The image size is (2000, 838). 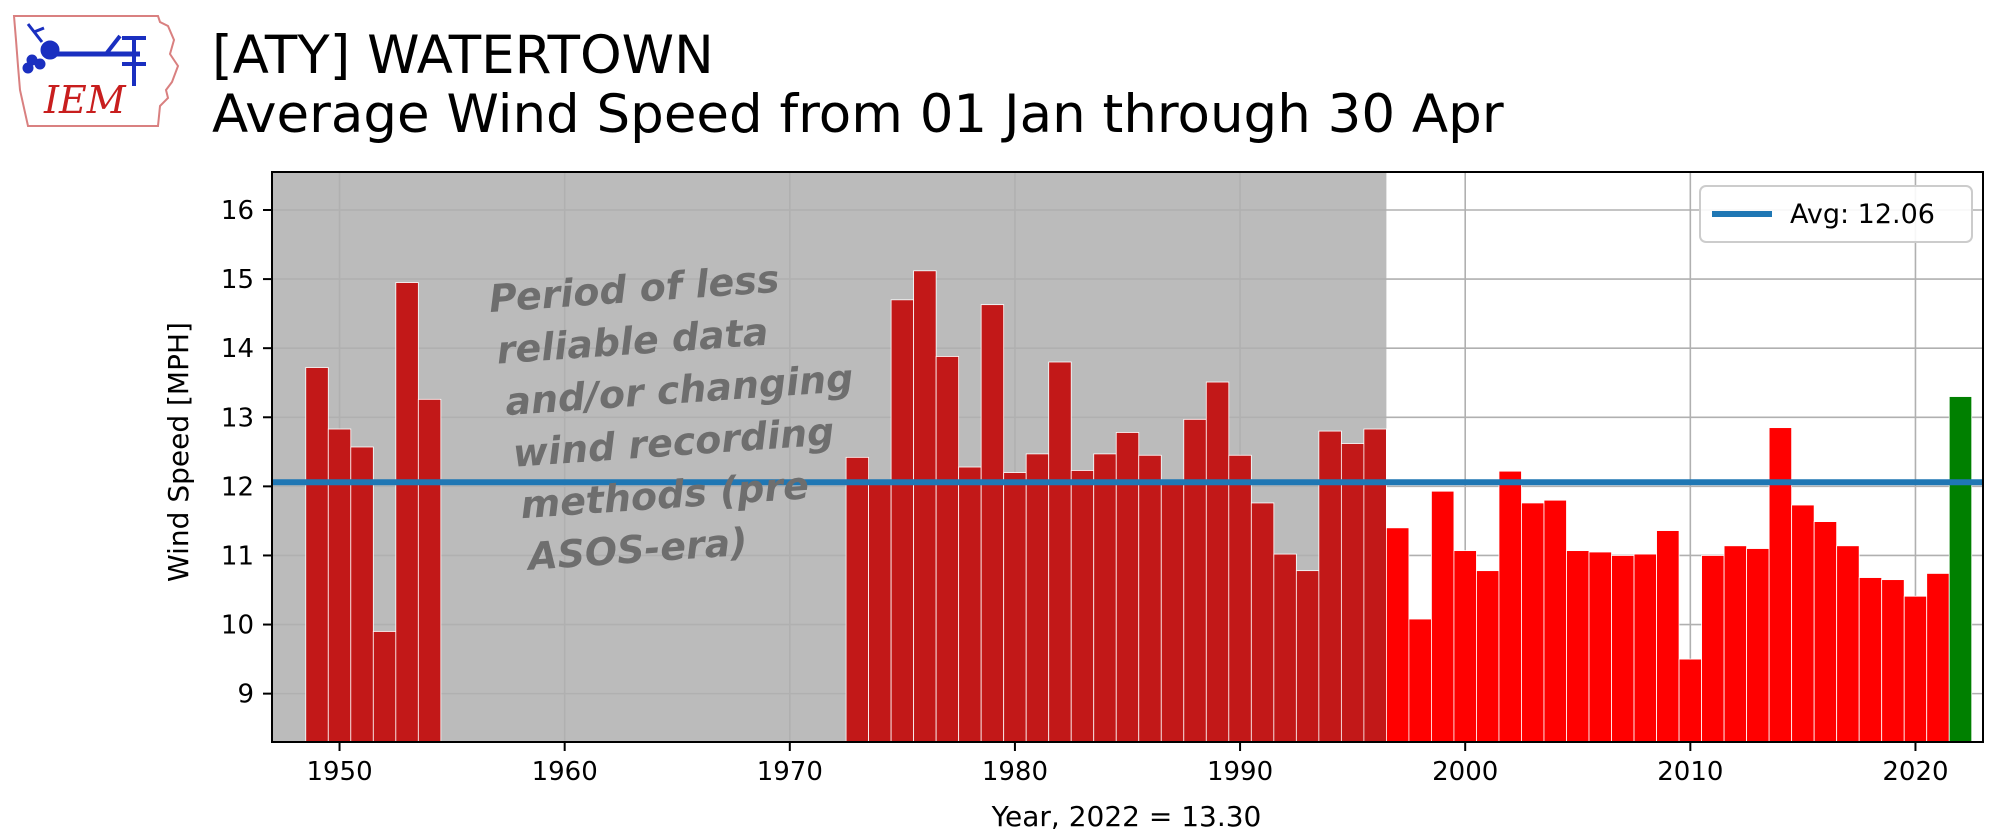 I want to click on bar-1977, so click(x=947, y=549).